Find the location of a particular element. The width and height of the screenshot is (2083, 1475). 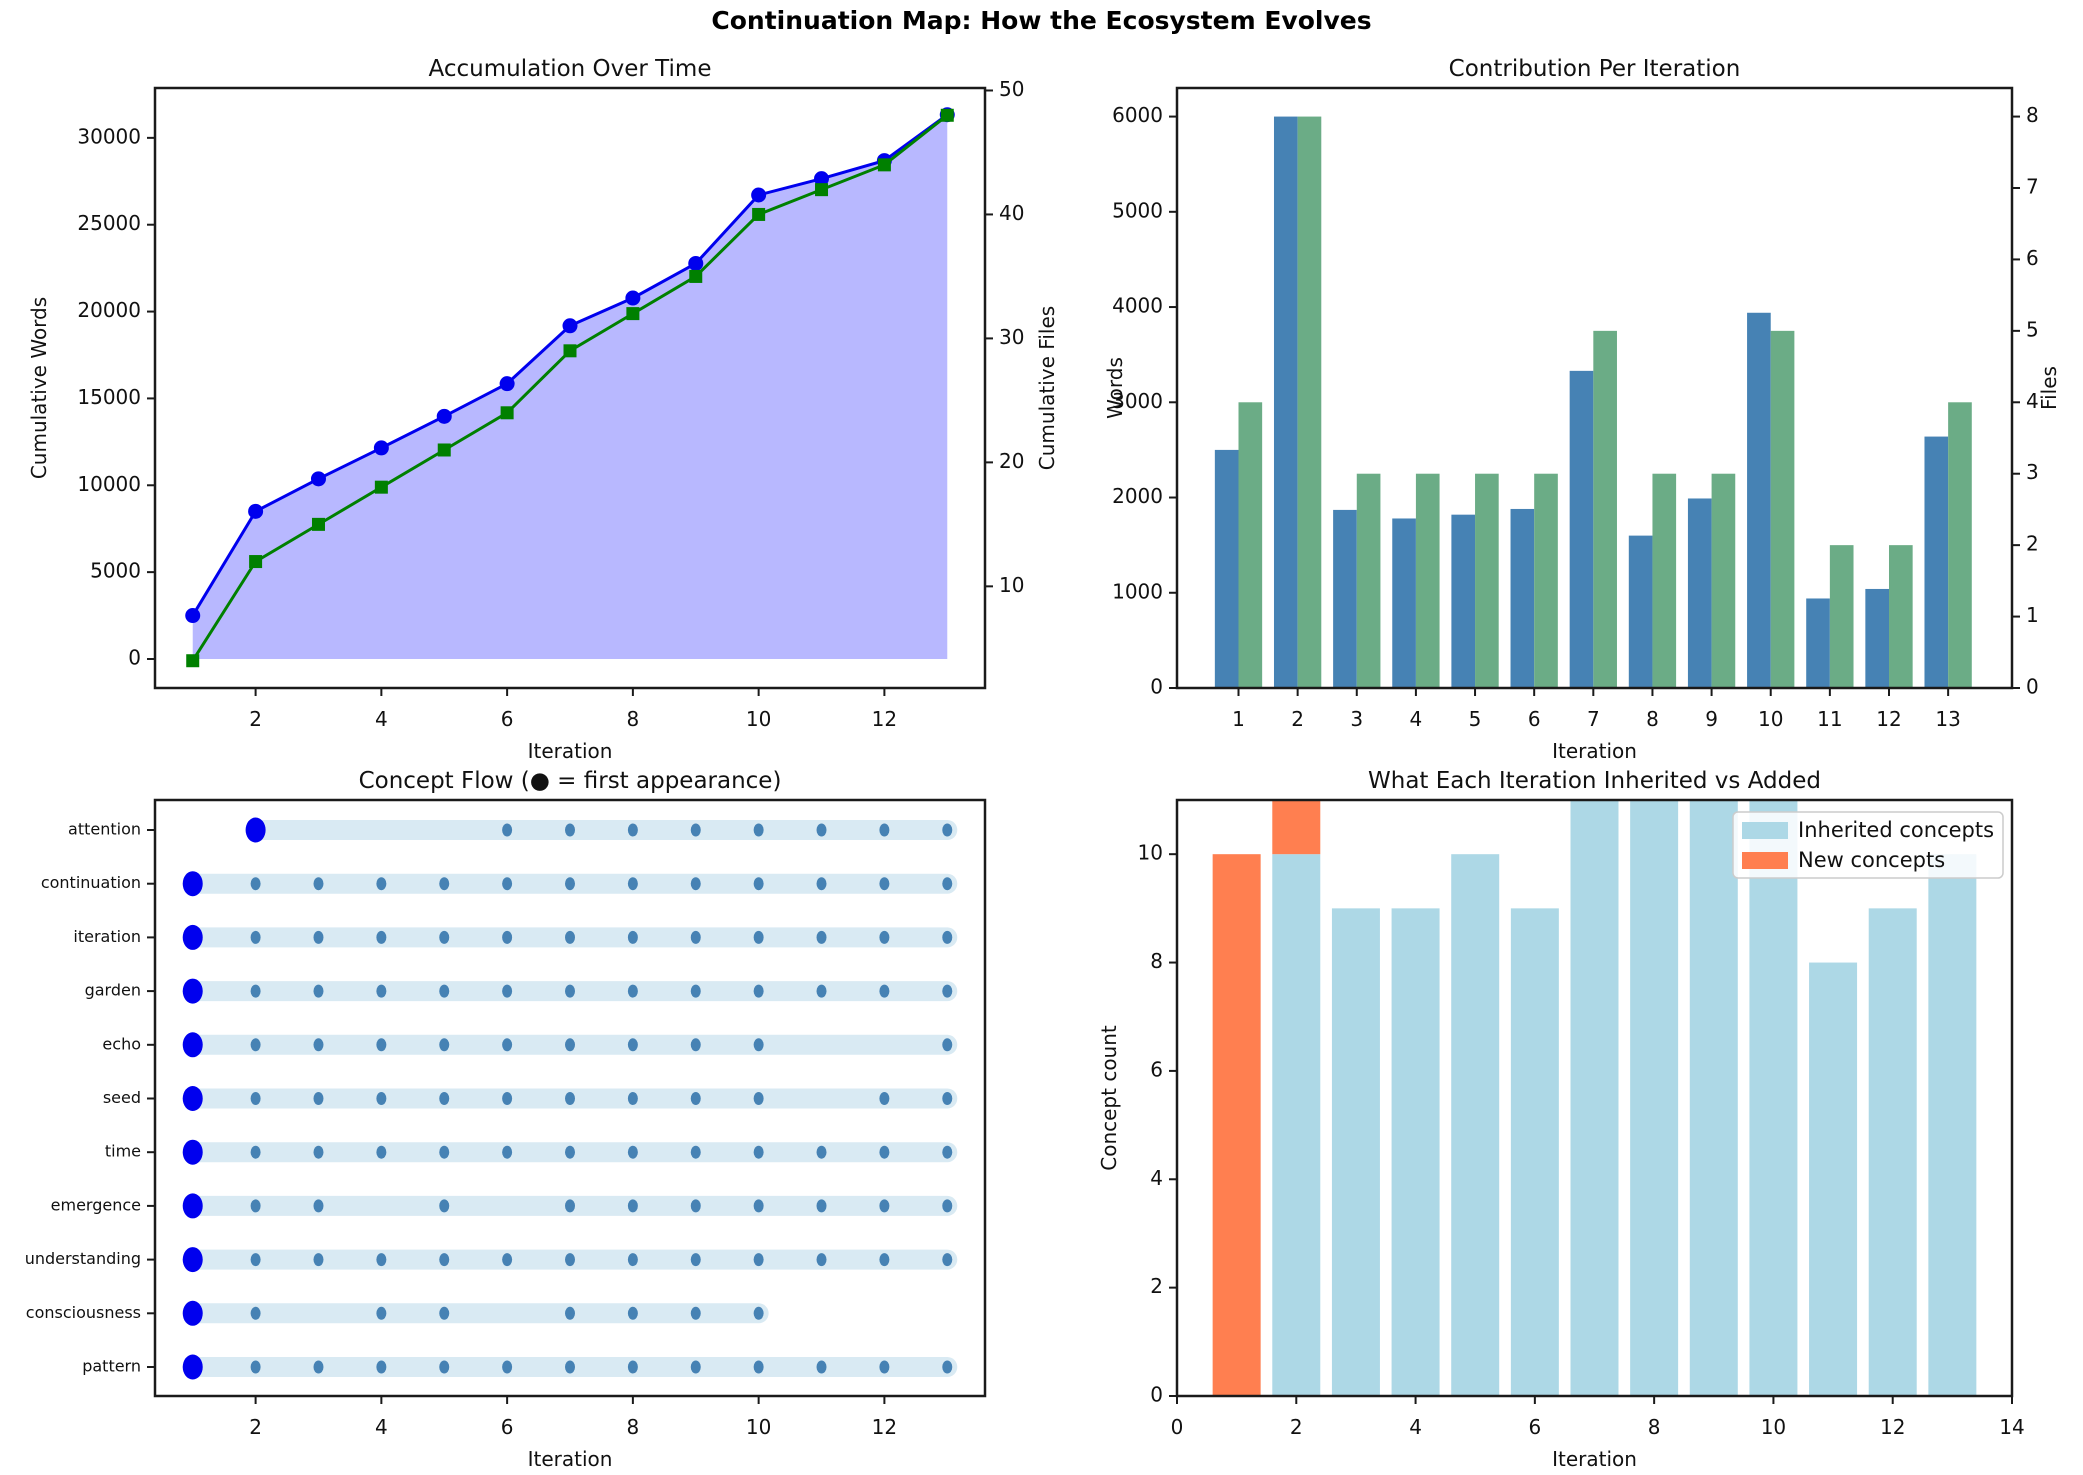

first-appearance-dot-pattern is located at coordinates (192, 1367).